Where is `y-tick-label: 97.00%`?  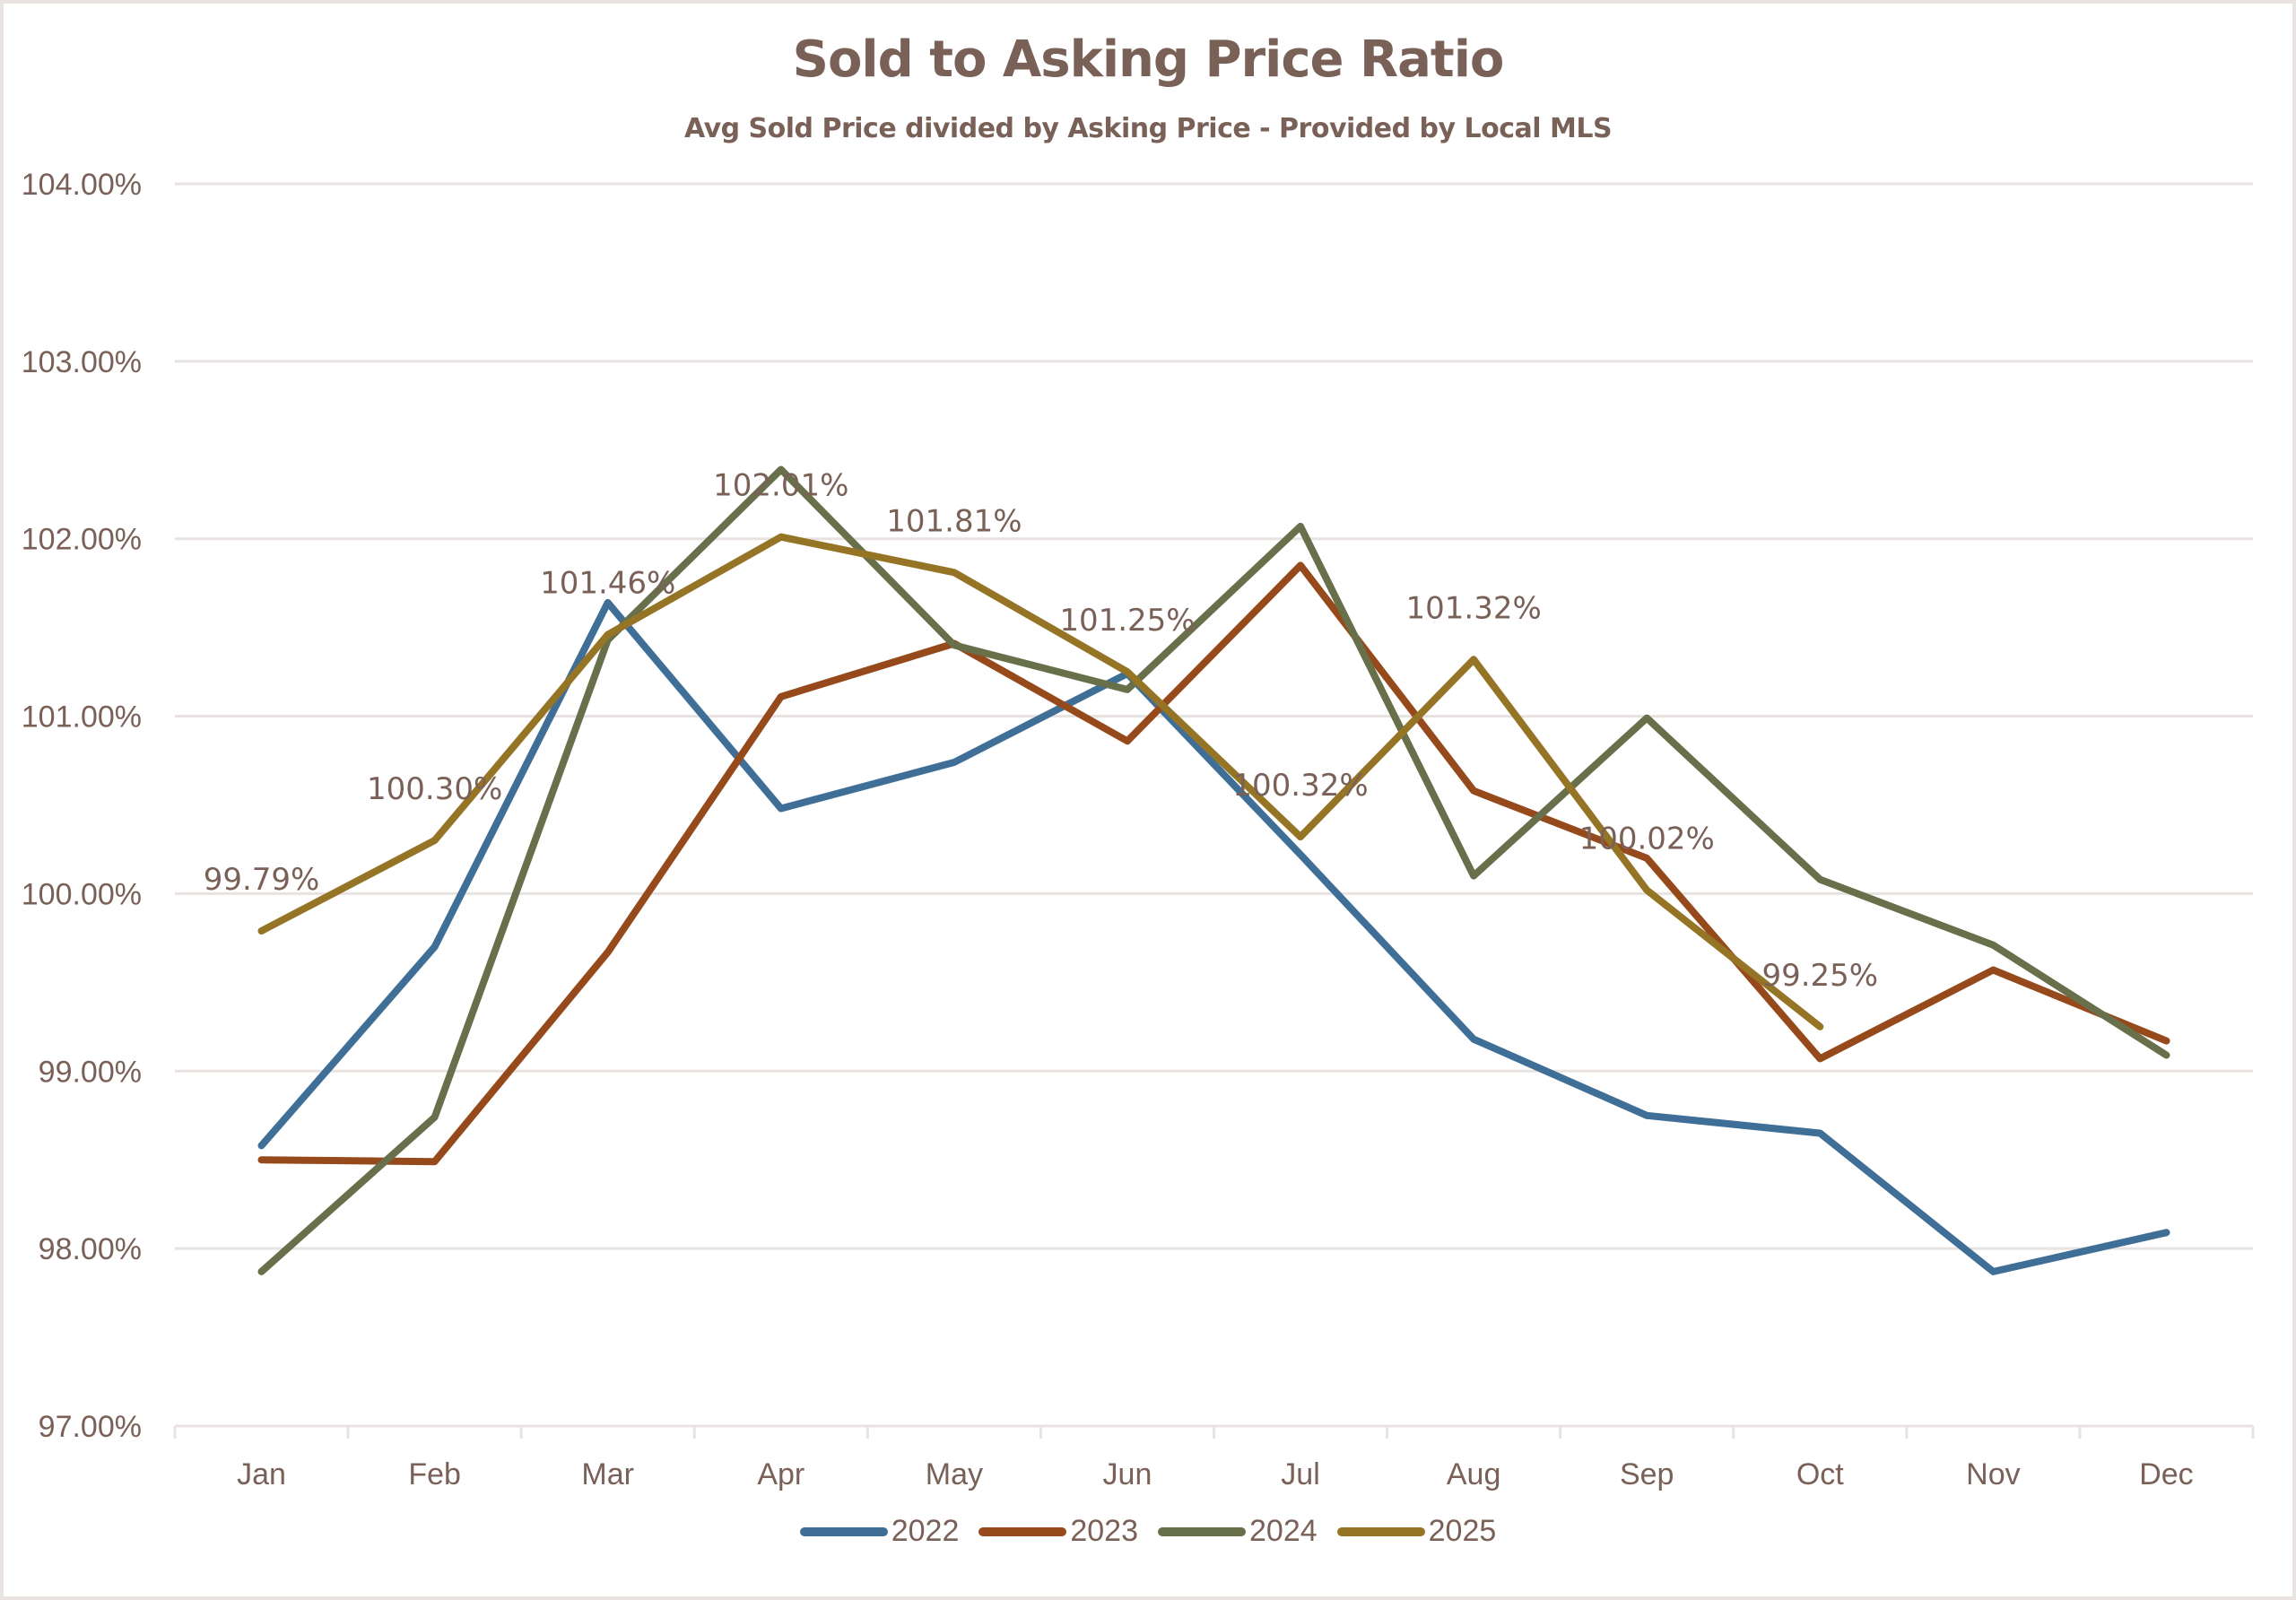 y-tick-label: 97.00% is located at coordinates (90, 1427).